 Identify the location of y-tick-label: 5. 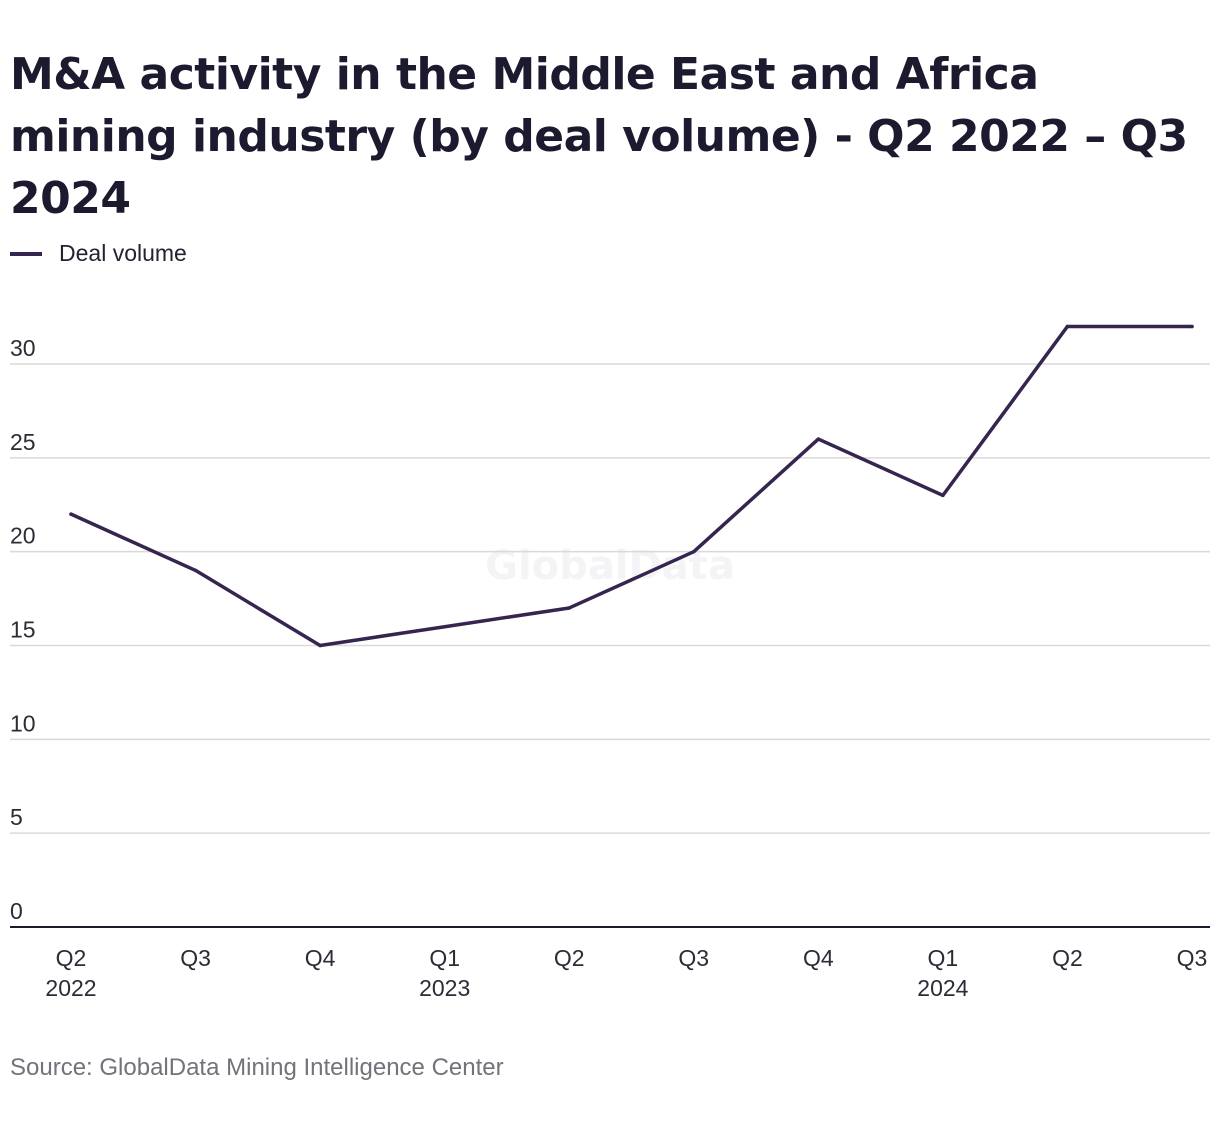
(16, 817).